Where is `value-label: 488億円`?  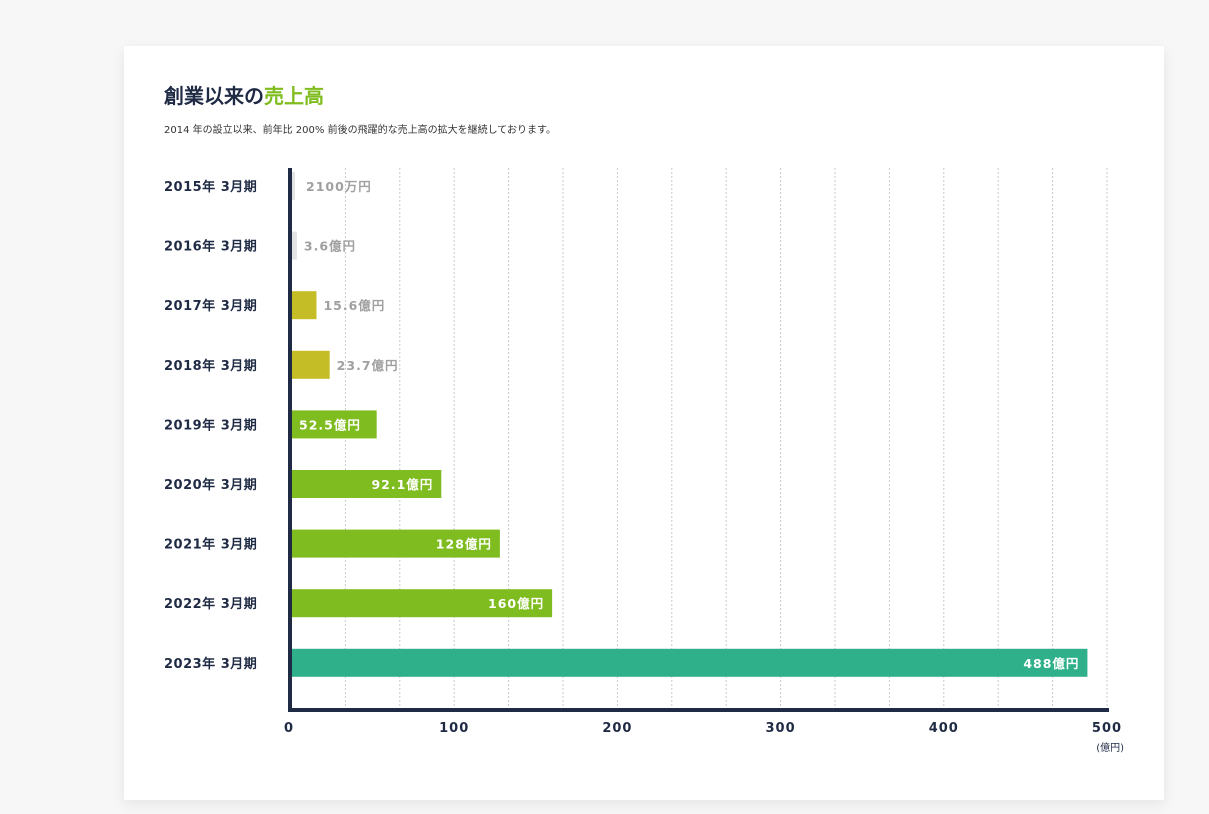
value-label: 488億円 is located at coordinates (1051, 663).